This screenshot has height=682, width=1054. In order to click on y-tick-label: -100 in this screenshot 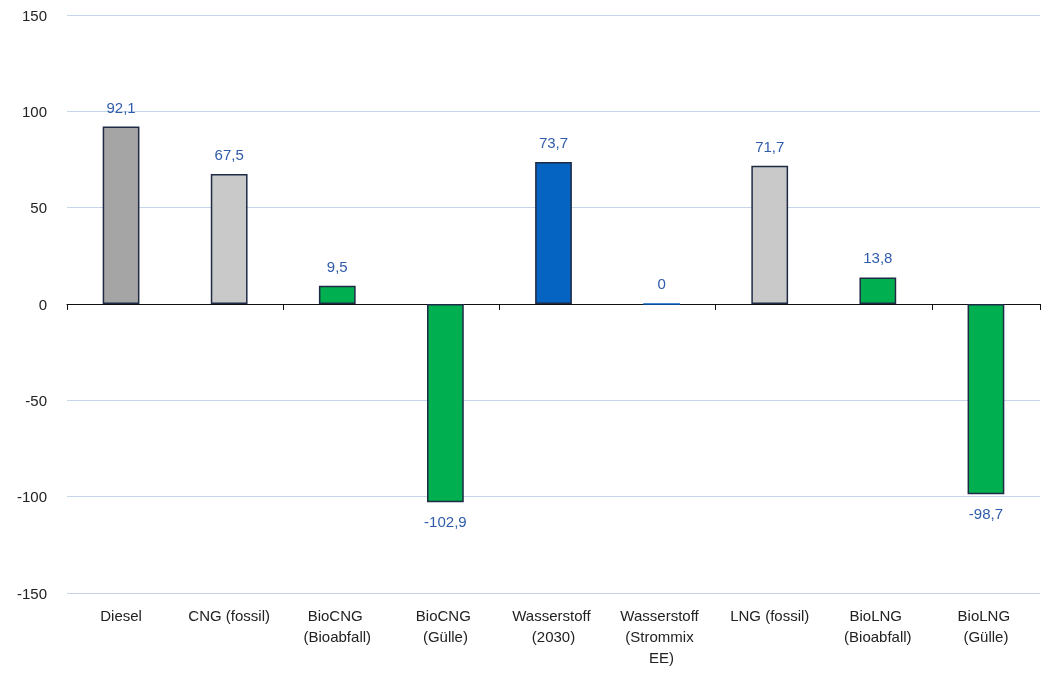, I will do `click(31, 497)`.